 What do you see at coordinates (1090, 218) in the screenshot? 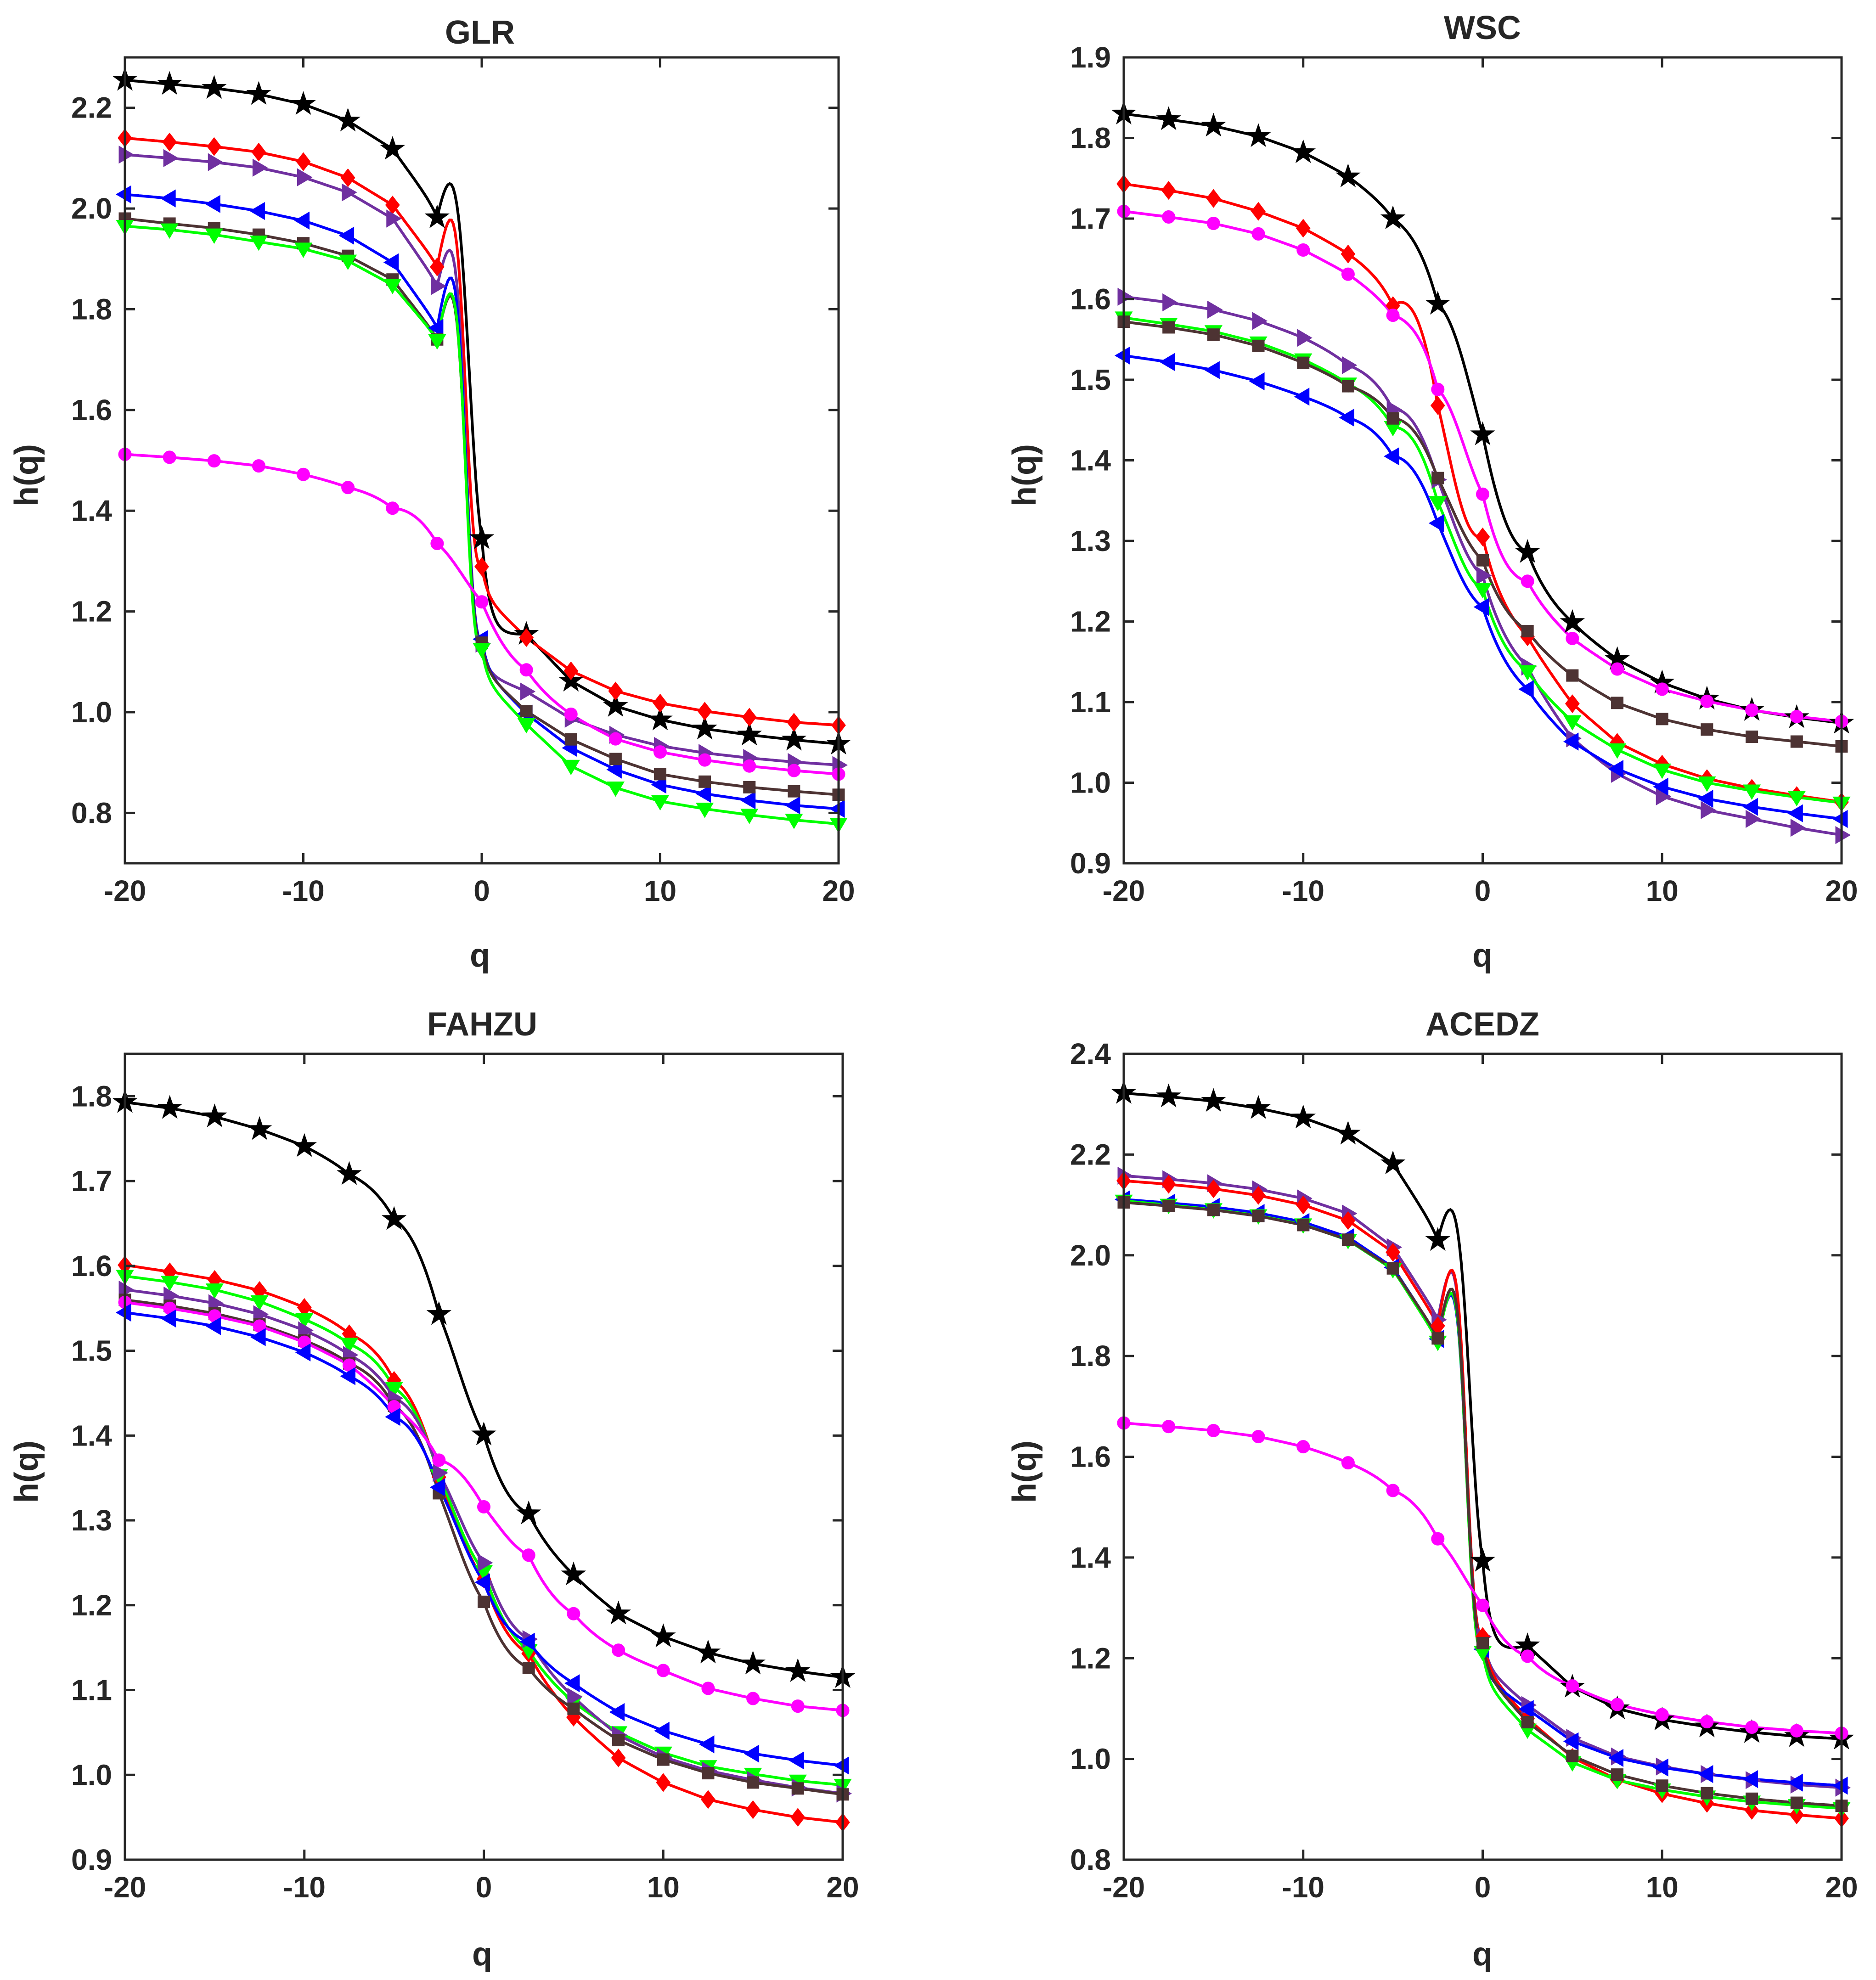
I see `y-tick-label: 1.7` at bounding box center [1090, 218].